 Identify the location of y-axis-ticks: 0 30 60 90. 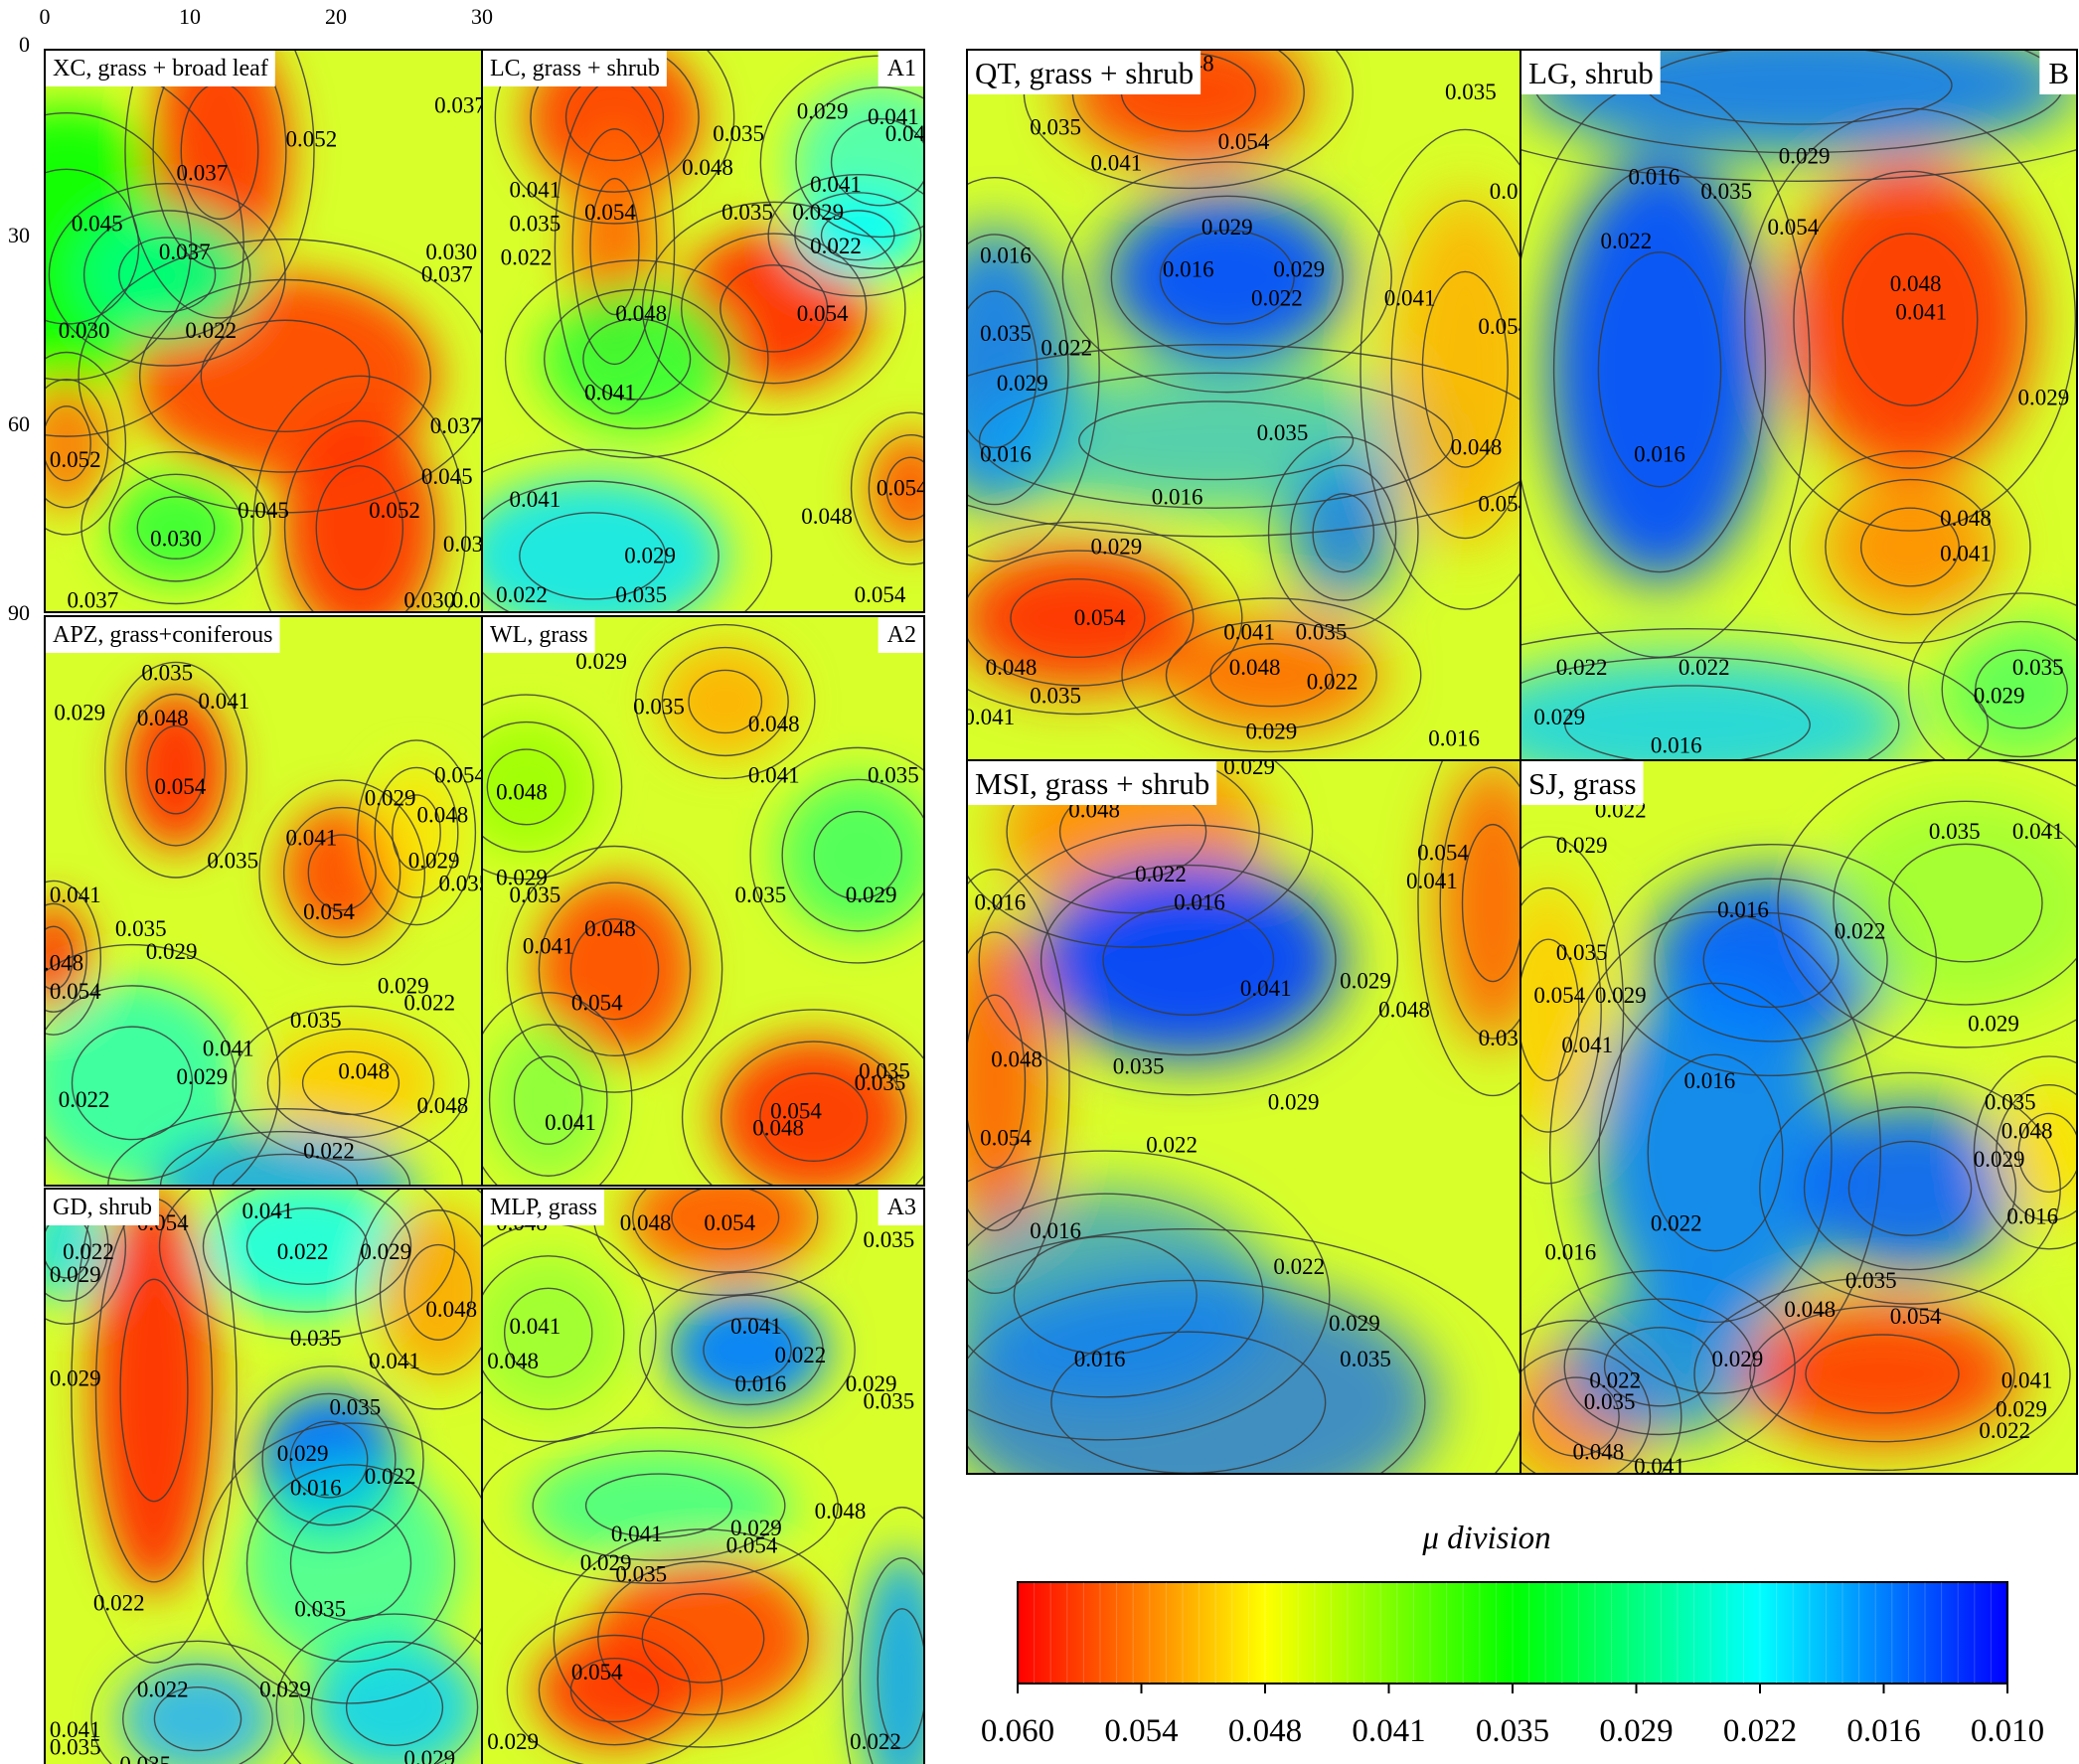
(19, 328).